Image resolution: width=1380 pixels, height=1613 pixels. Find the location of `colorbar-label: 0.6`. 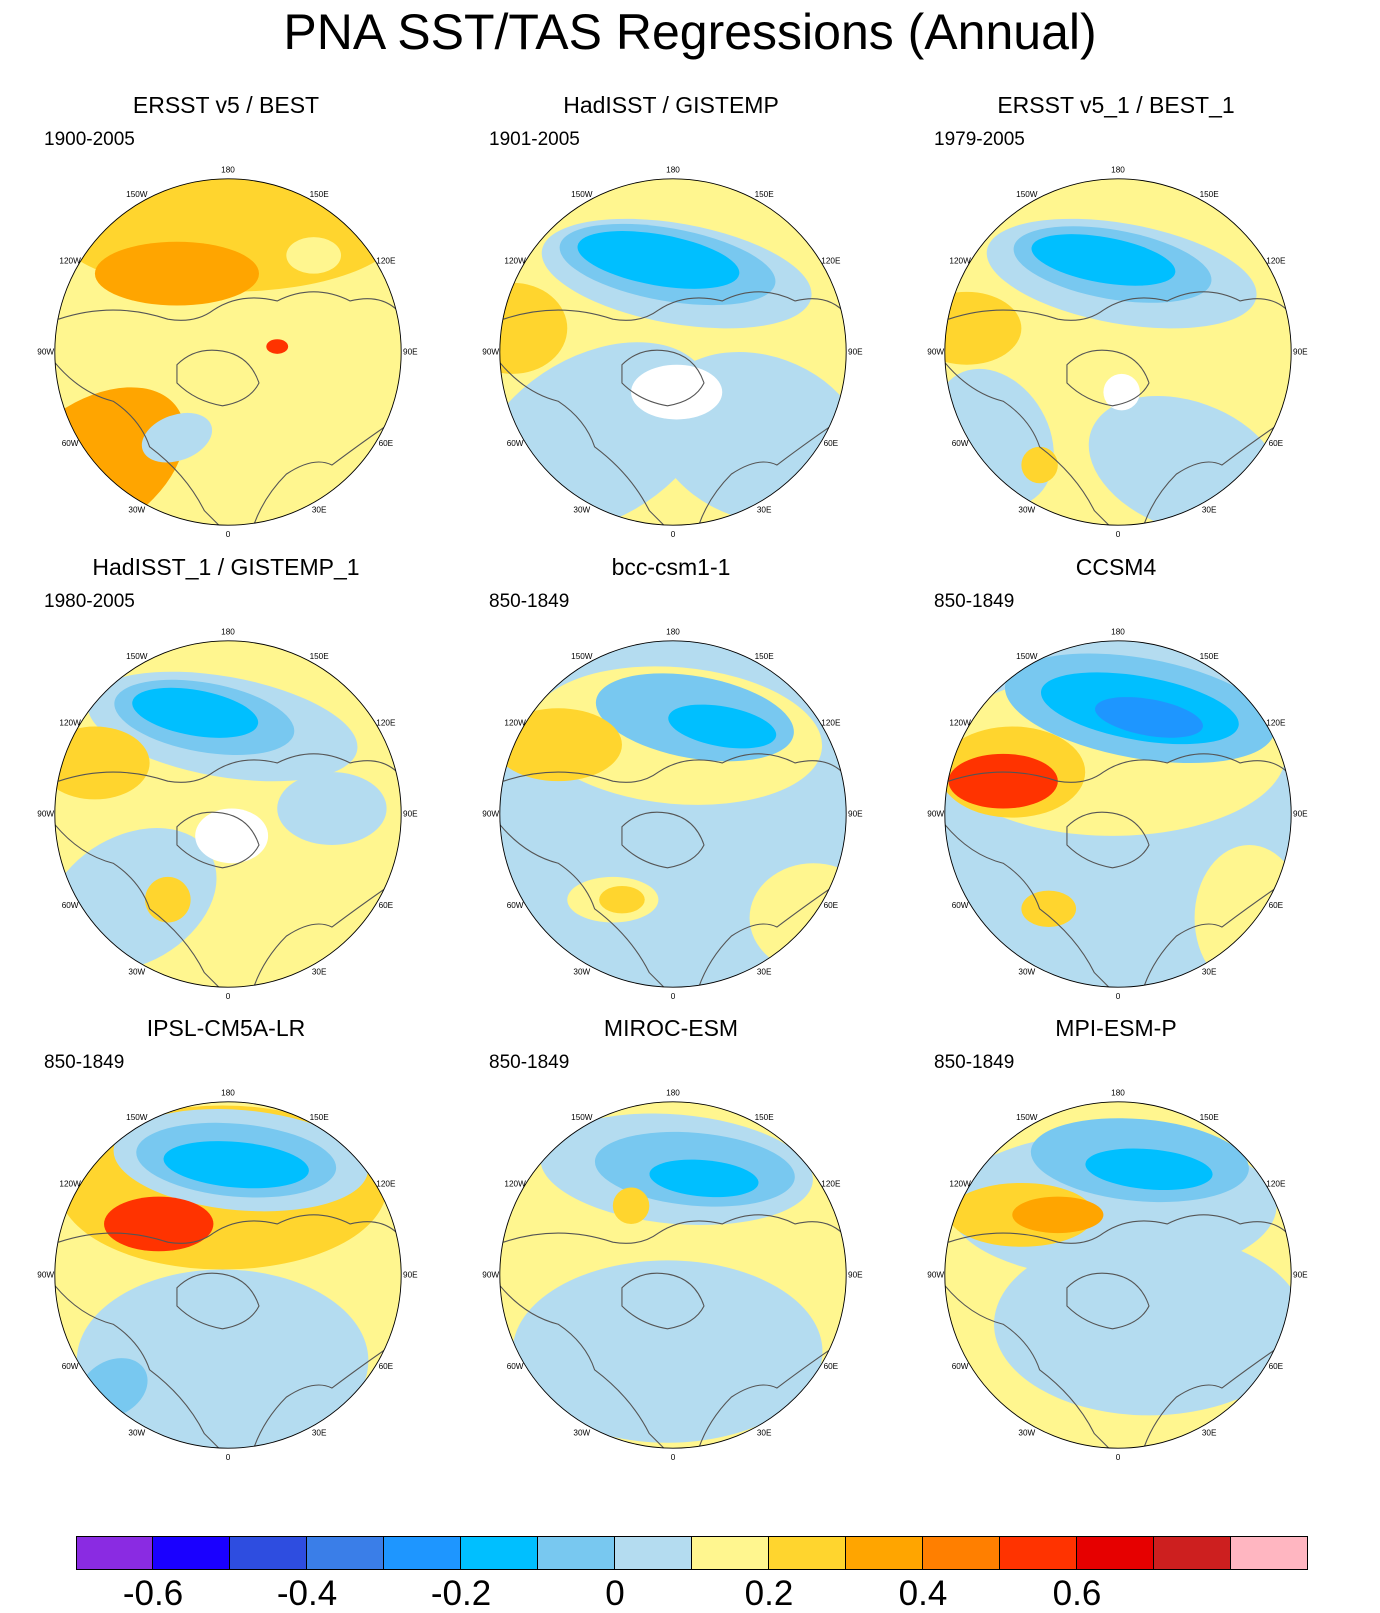

colorbar-label: 0.6 is located at coordinates (1077, 1593).